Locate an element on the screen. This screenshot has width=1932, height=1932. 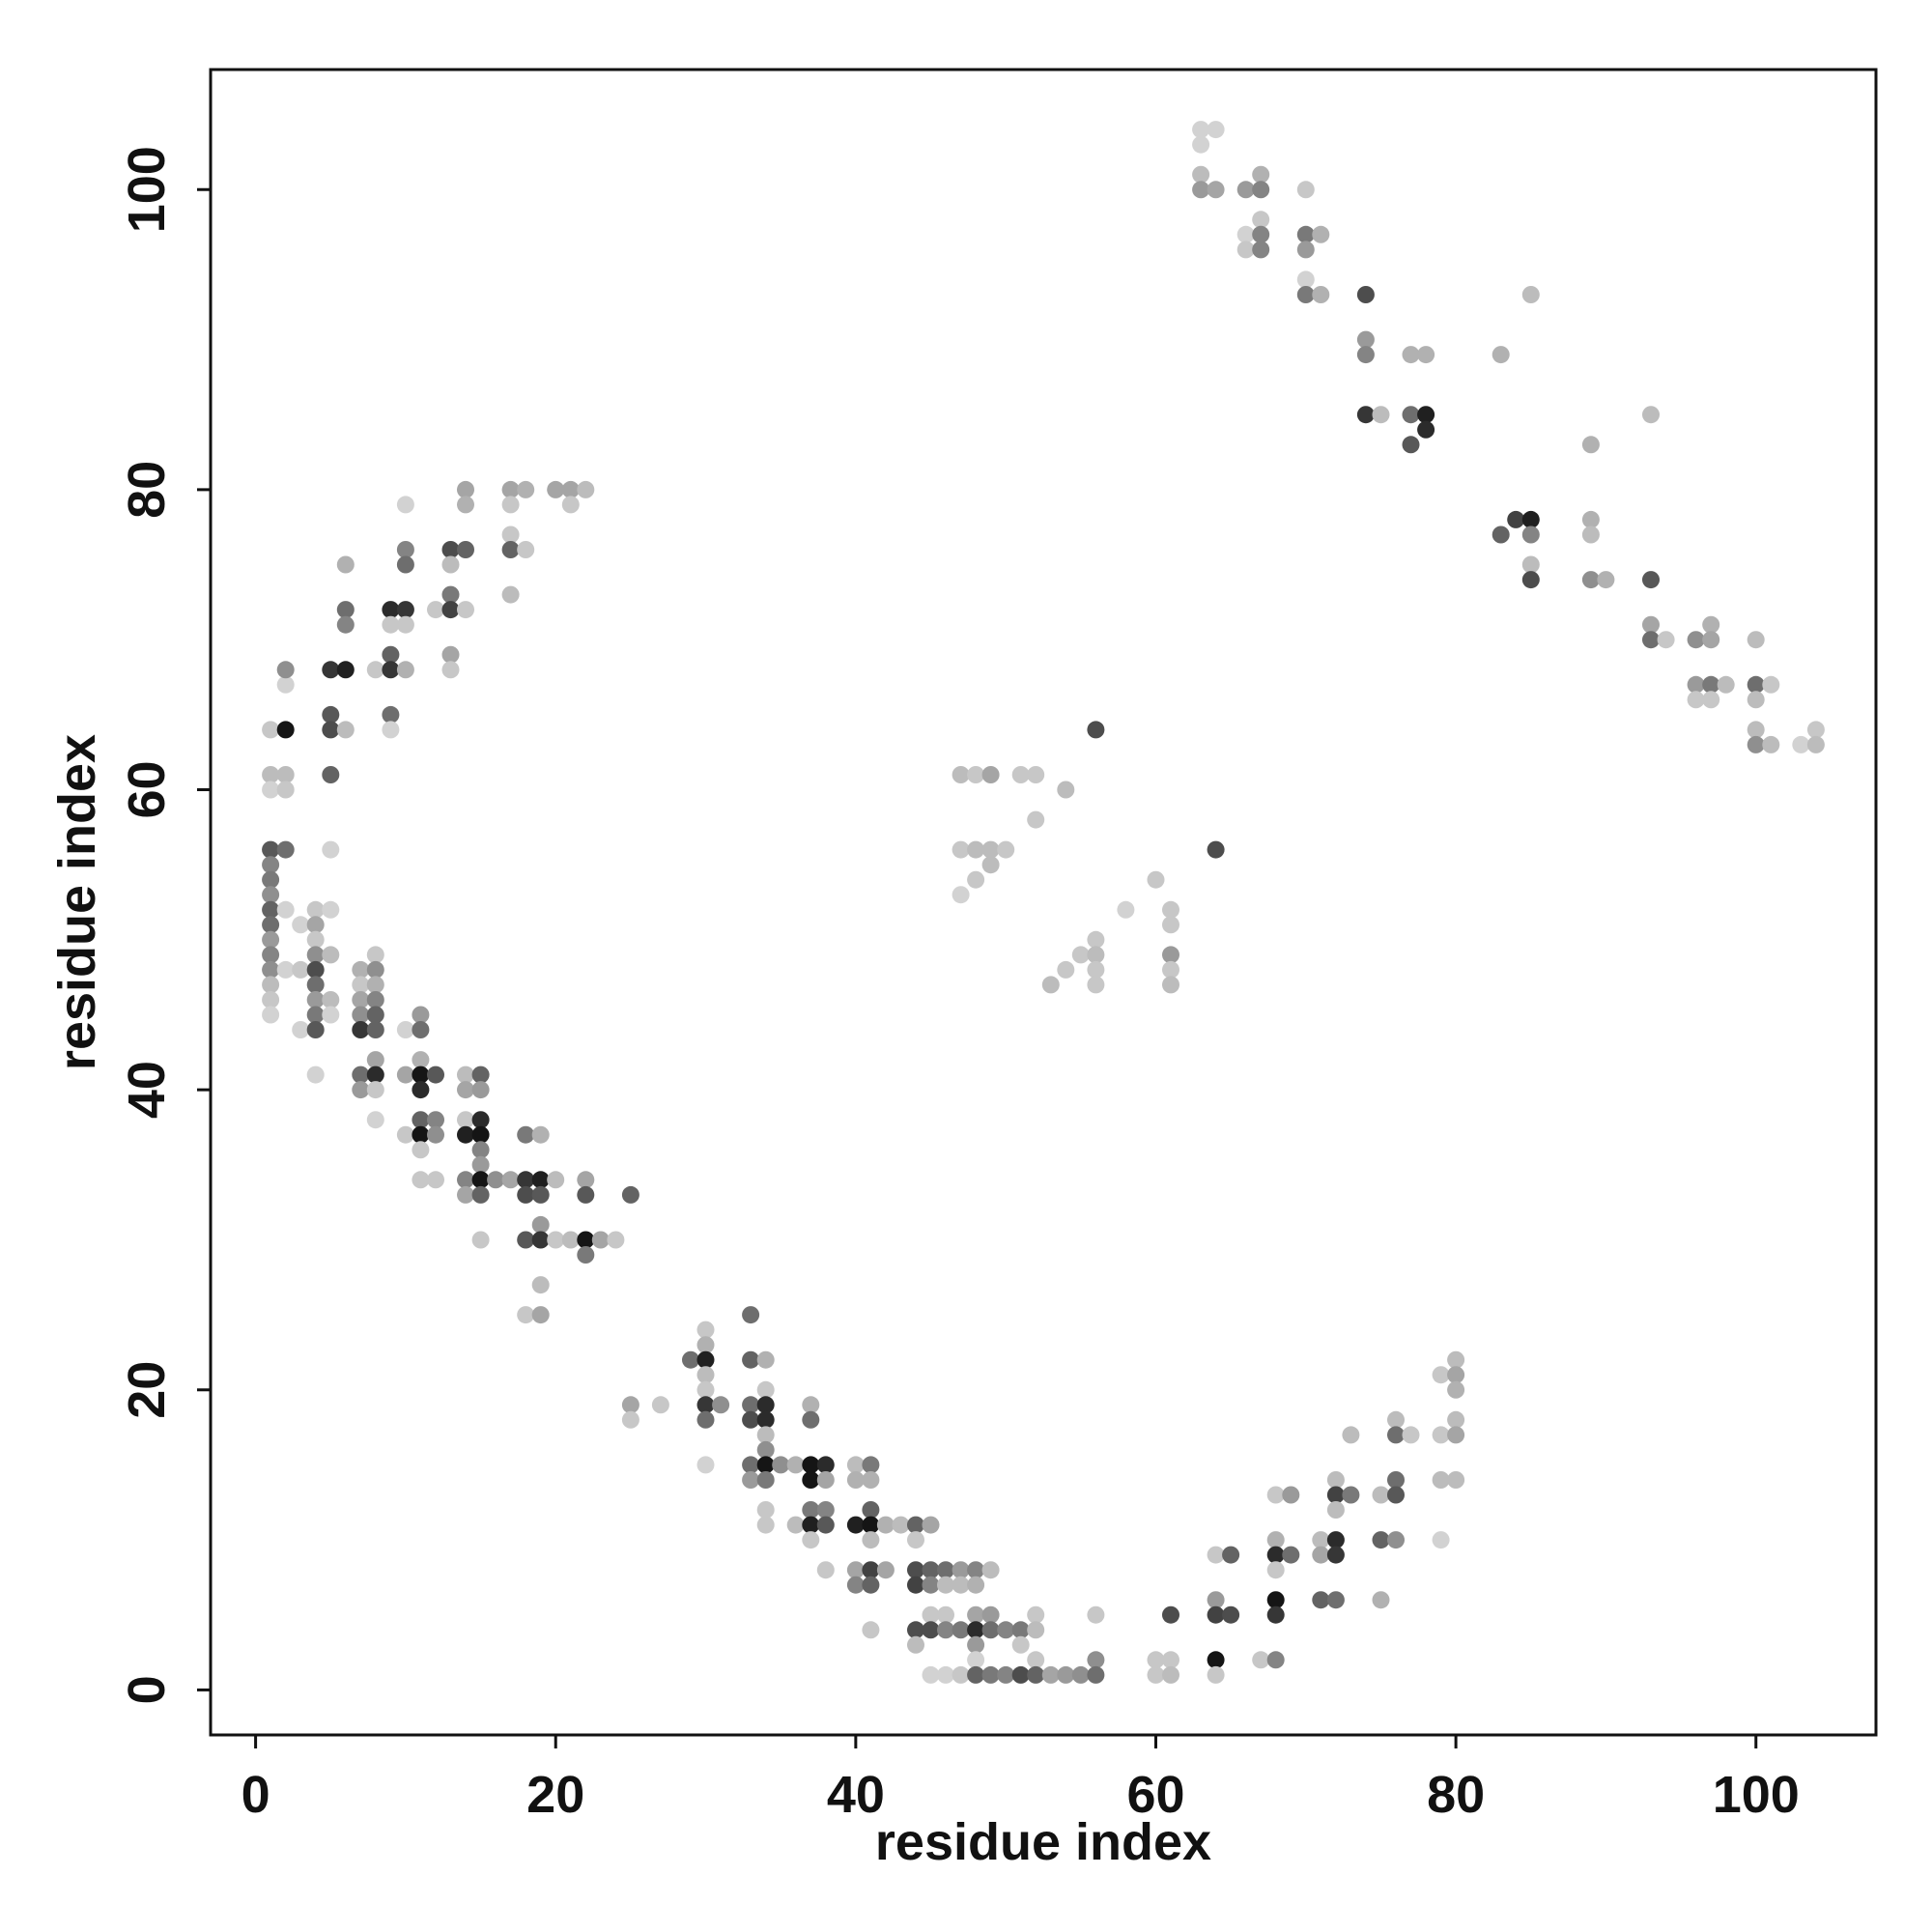
y-tick-label: 20 is located at coordinates (147, 1390).